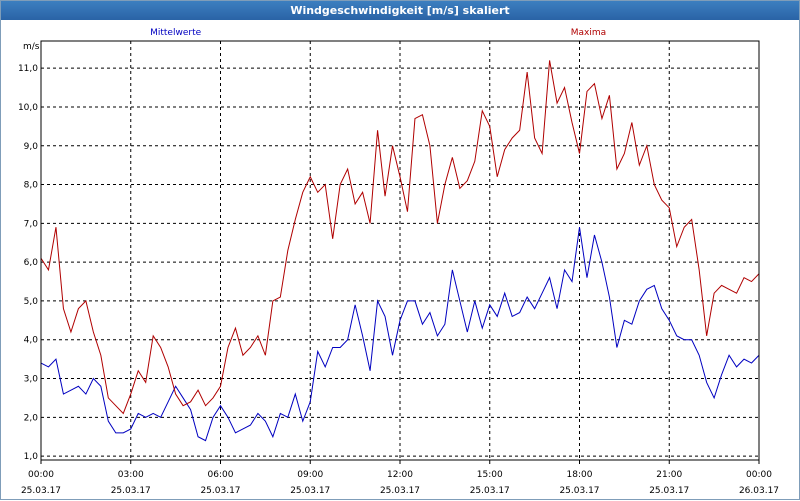 This screenshot has width=800, height=501. Describe the element at coordinates (588, 33) in the screenshot. I see `legend-entry-maxima: Maxima` at that location.